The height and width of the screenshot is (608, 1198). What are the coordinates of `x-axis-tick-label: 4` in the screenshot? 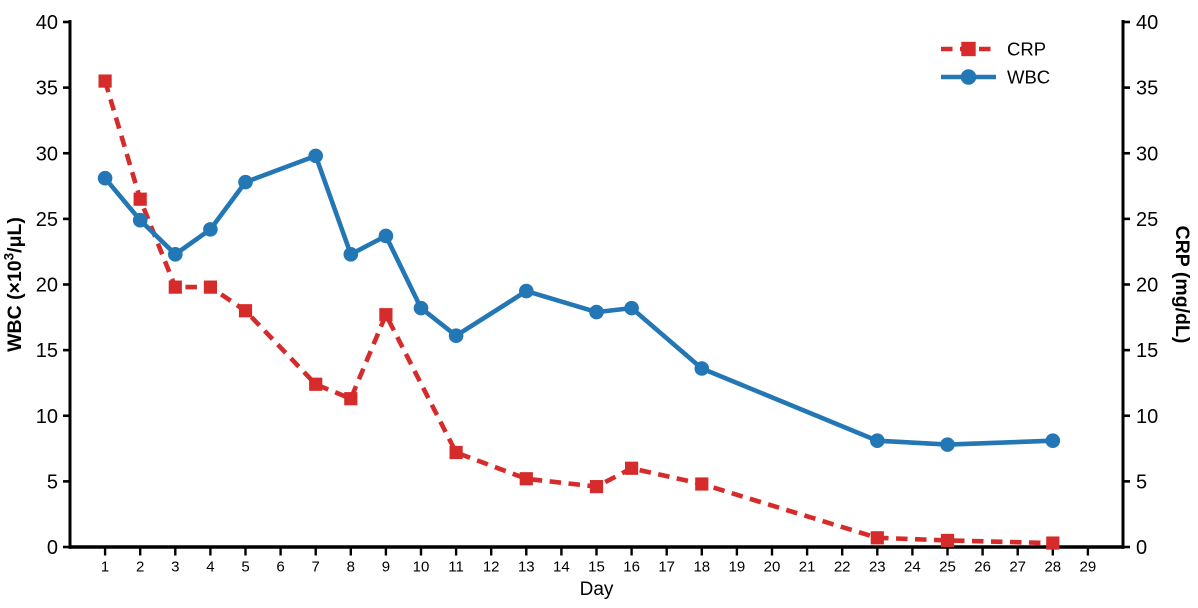 It's located at (210, 567).